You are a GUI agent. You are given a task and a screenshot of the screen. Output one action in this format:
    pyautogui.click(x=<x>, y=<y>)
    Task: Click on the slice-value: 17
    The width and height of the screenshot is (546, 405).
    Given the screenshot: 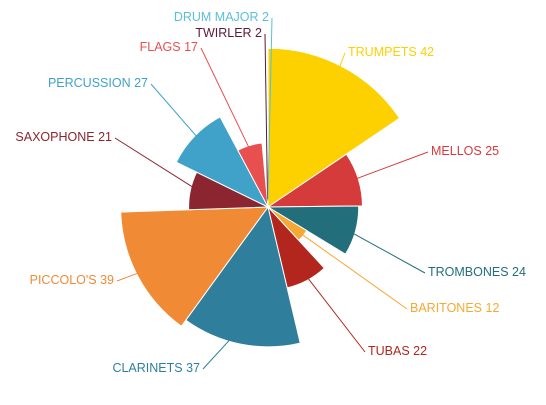 What is the action you would take?
    pyautogui.click(x=191, y=47)
    